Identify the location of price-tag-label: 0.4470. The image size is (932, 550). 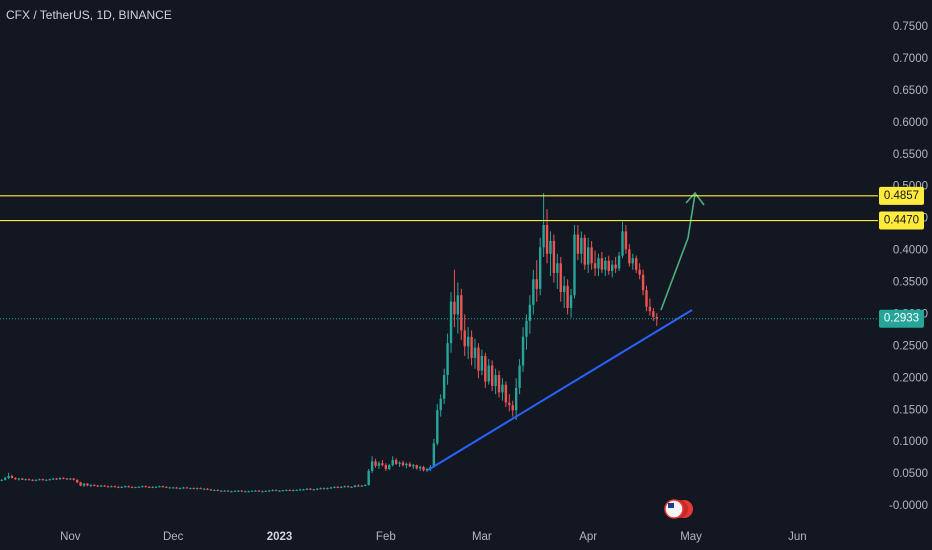
(901, 221).